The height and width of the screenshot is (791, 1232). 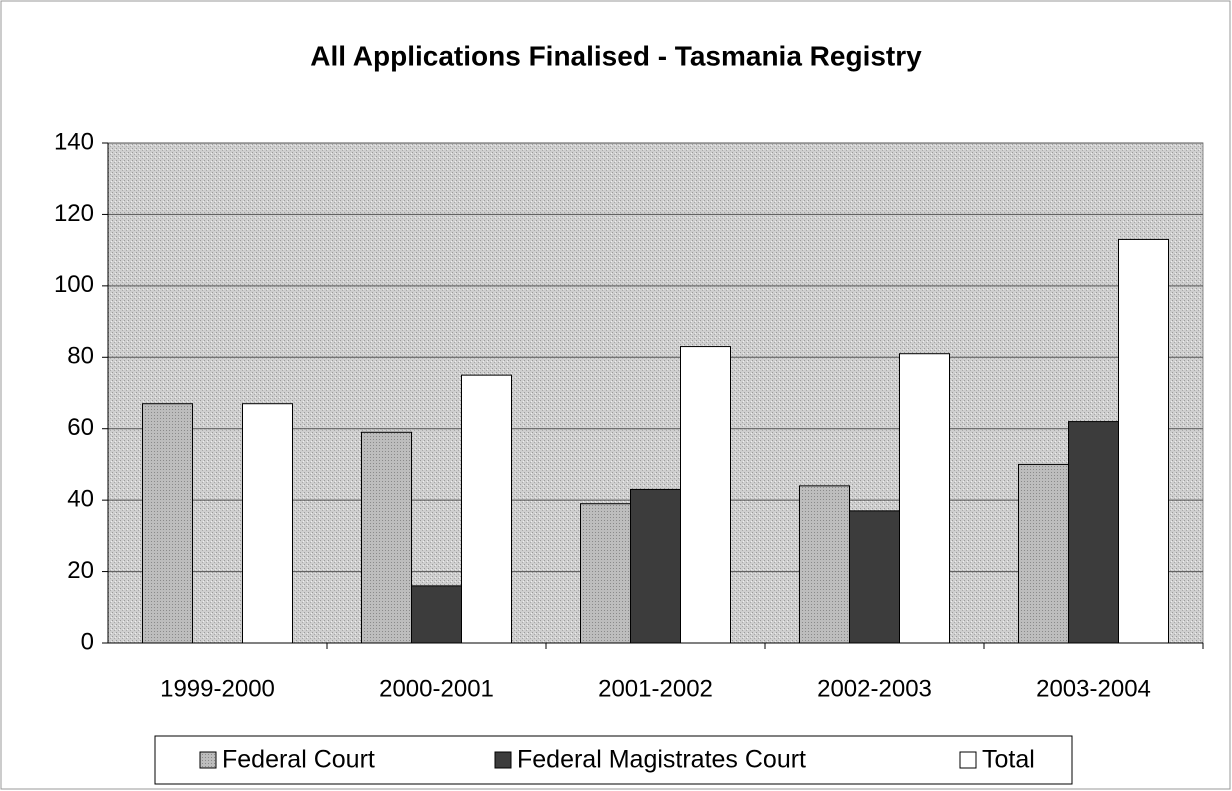 I want to click on legend-box, so click(x=613, y=760).